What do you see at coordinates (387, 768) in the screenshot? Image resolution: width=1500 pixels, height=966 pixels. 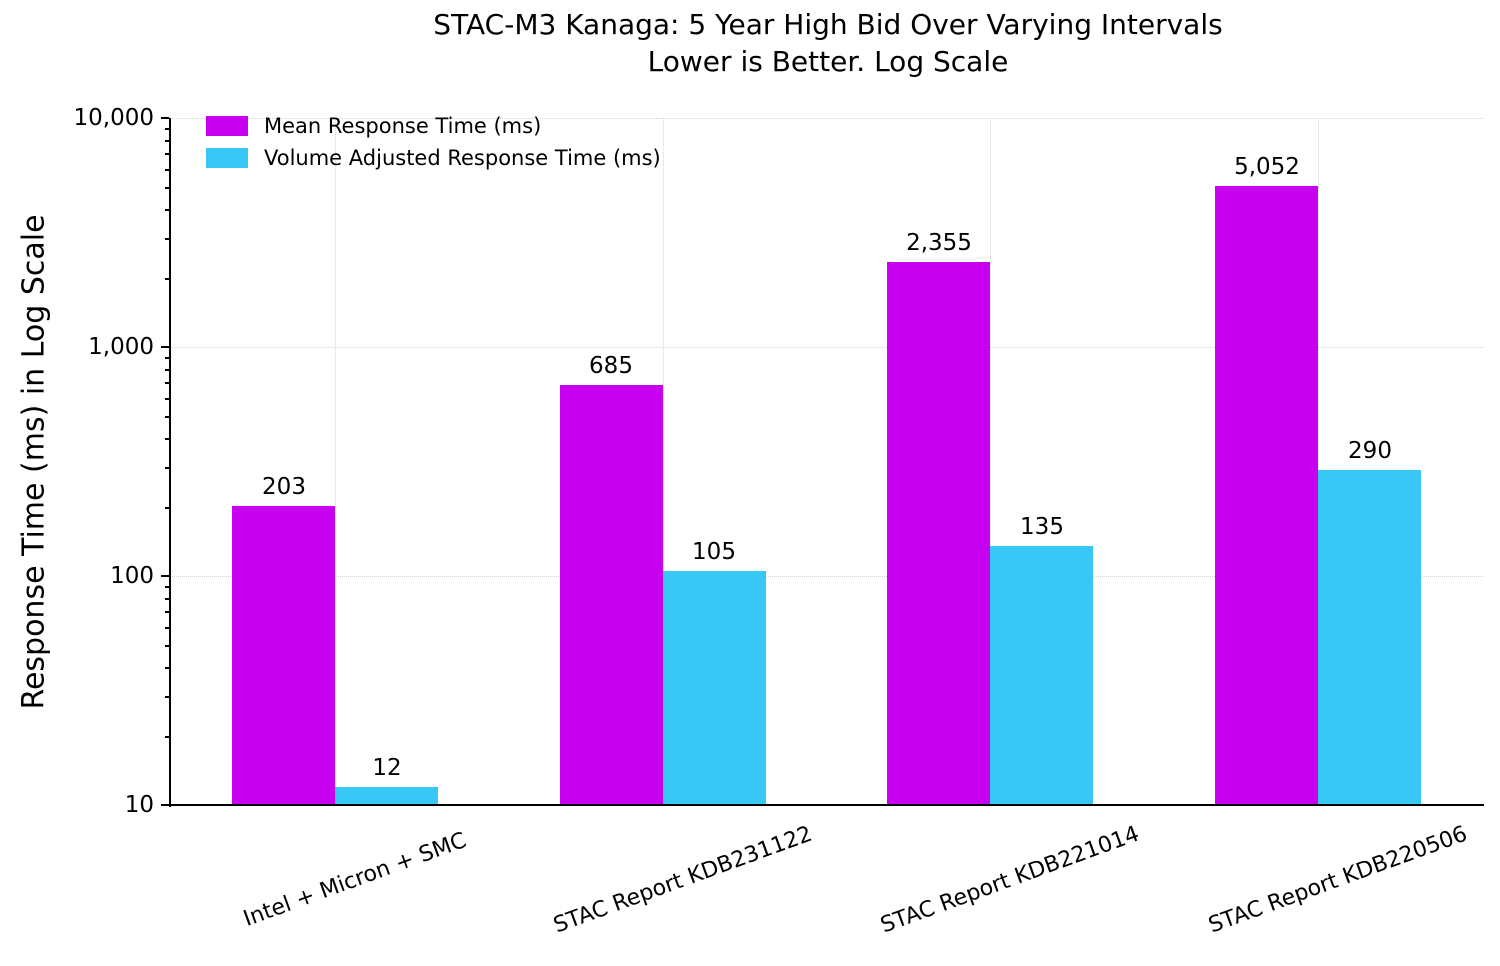 I see `bar-value-label: 12` at bounding box center [387, 768].